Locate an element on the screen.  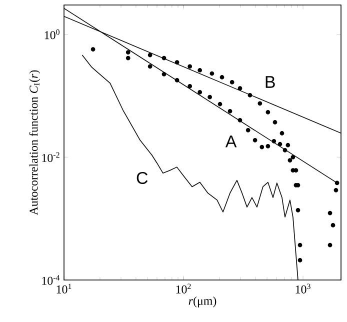
y-tick-label: 10$^{0}$ is located at coordinates (52, 34).